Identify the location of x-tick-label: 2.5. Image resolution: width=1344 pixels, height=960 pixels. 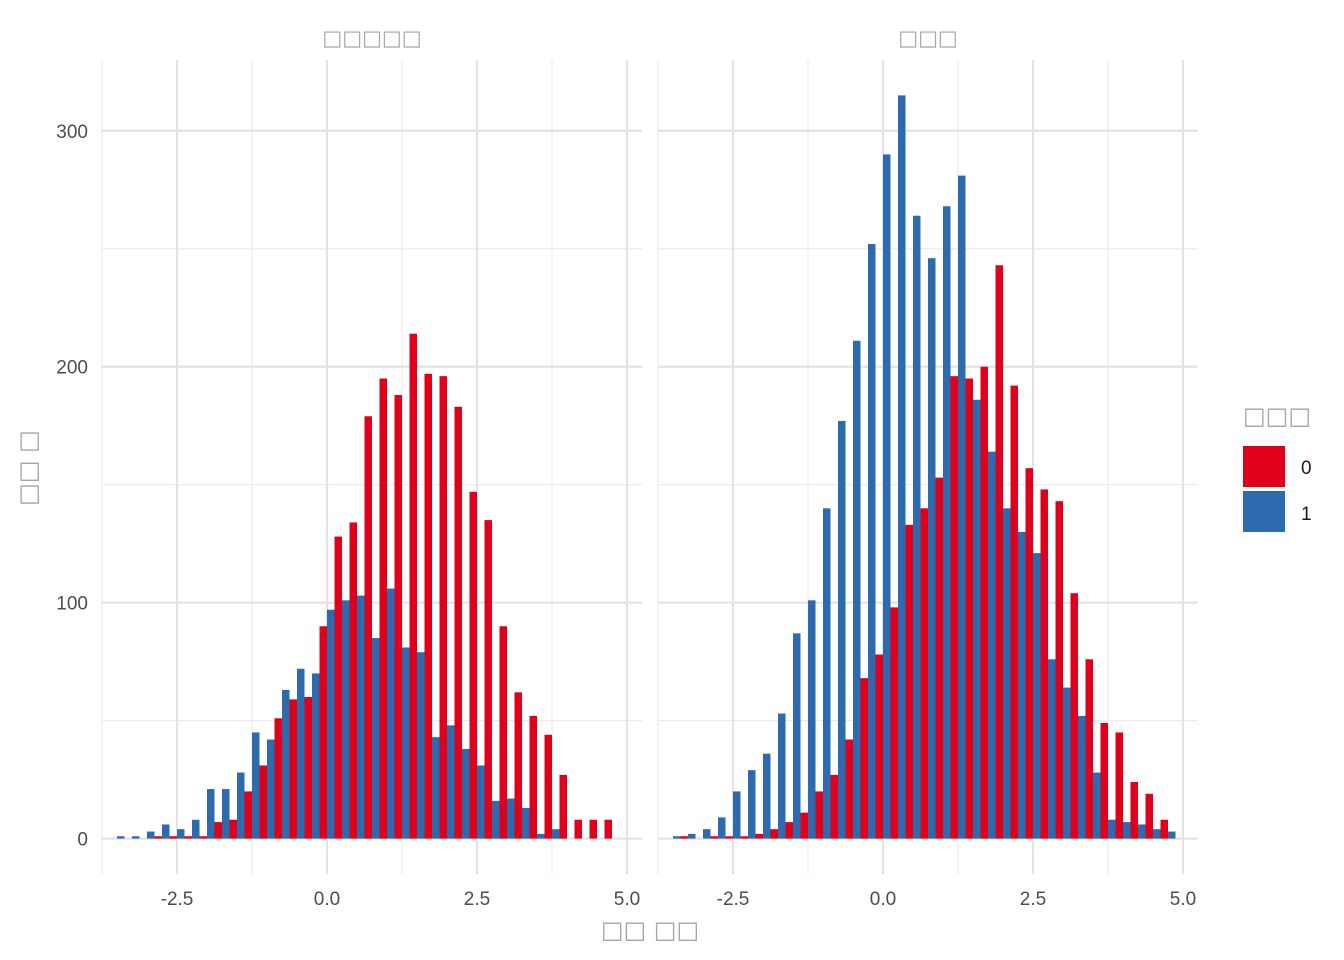
(477, 899).